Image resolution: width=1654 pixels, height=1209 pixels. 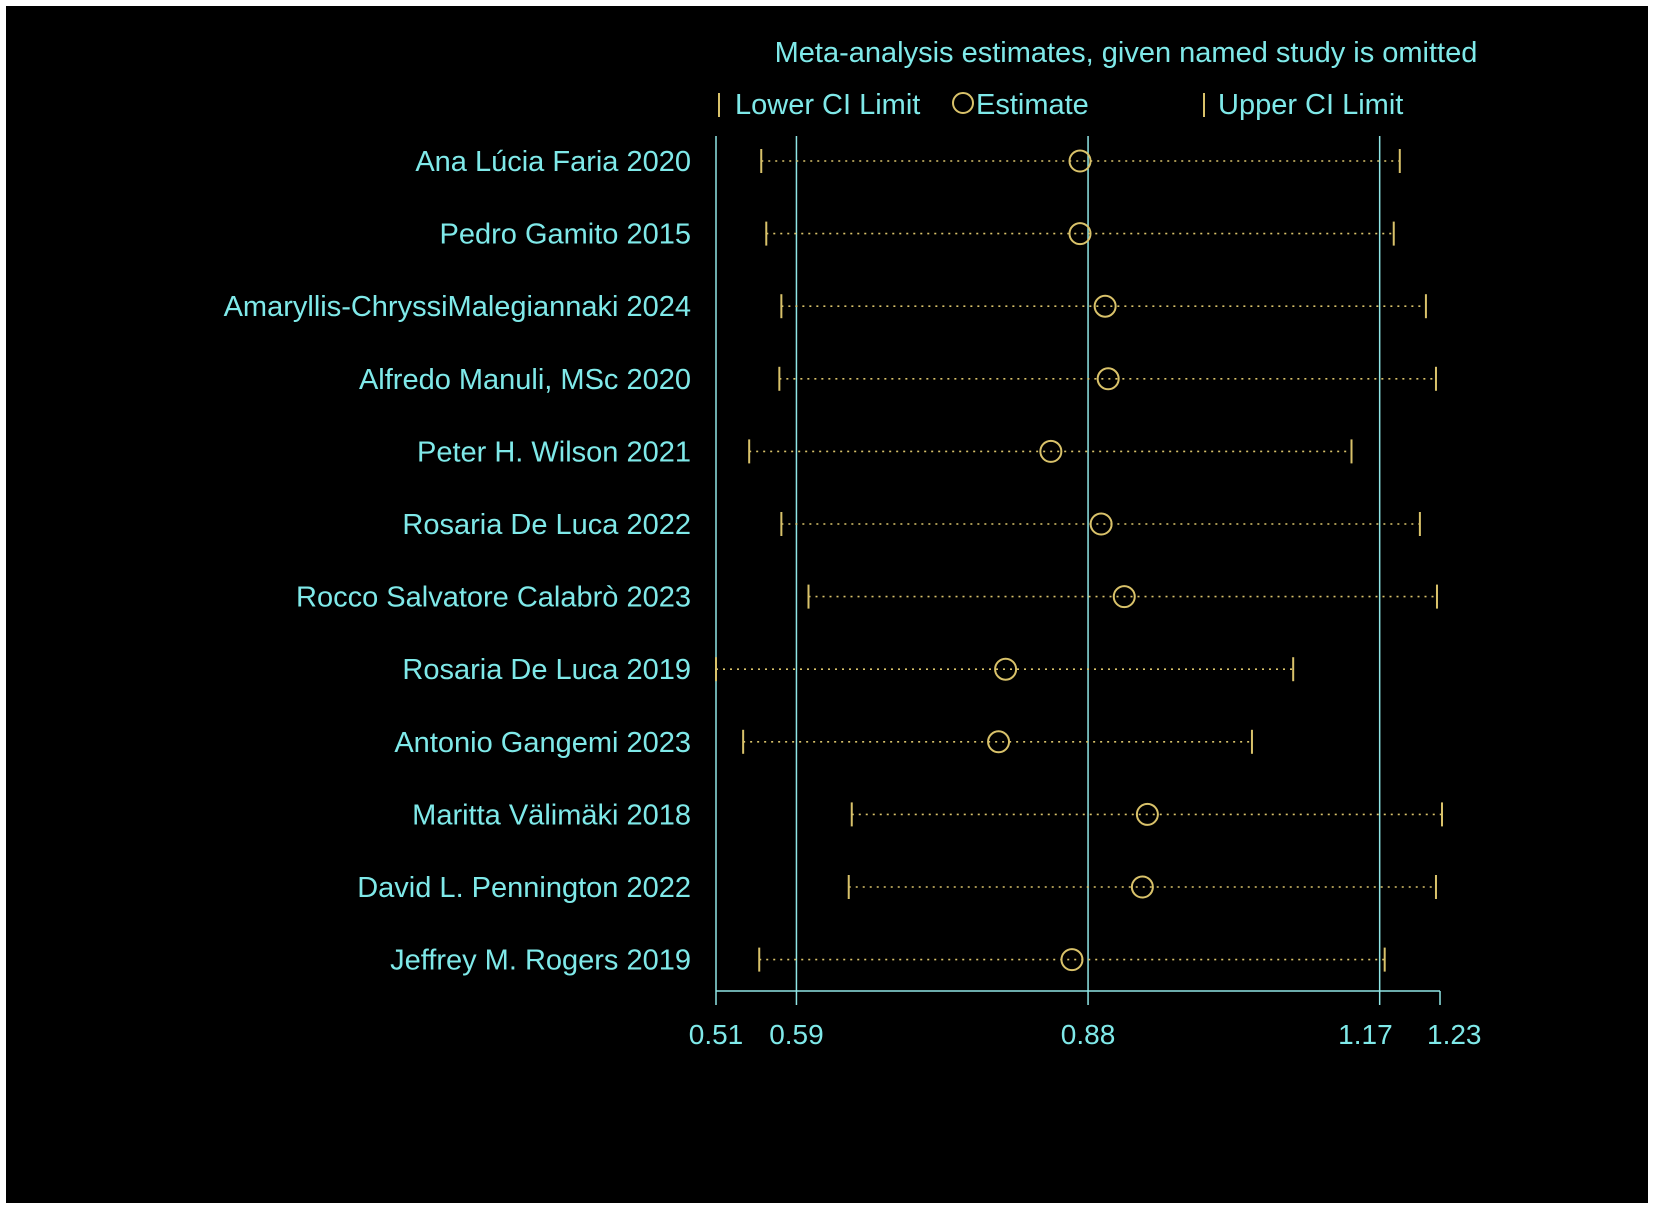 I want to click on study-label: David L. Pennington 2022, so click(x=524, y=888).